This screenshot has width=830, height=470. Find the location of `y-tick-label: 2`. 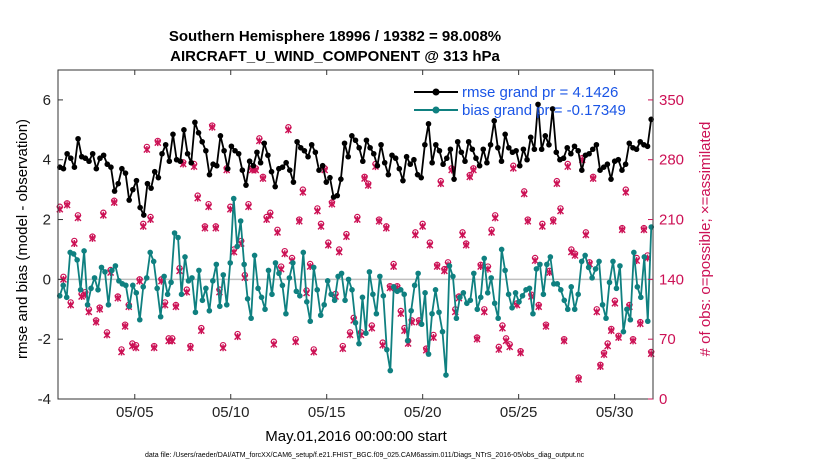

y-tick-label: 2 is located at coordinates (47, 220).